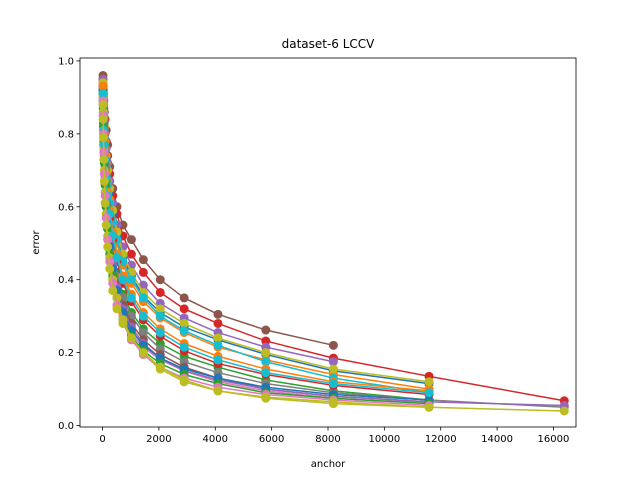 The image size is (640, 480). What do you see at coordinates (66, 134) in the screenshot?
I see `y-tick-label: 0.8` at bounding box center [66, 134].